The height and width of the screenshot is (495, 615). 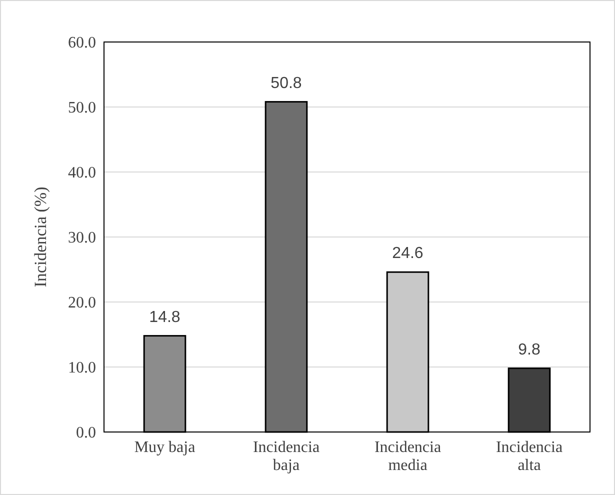 What do you see at coordinates (82, 368) in the screenshot?
I see `y-tick-label: 10.0` at bounding box center [82, 368].